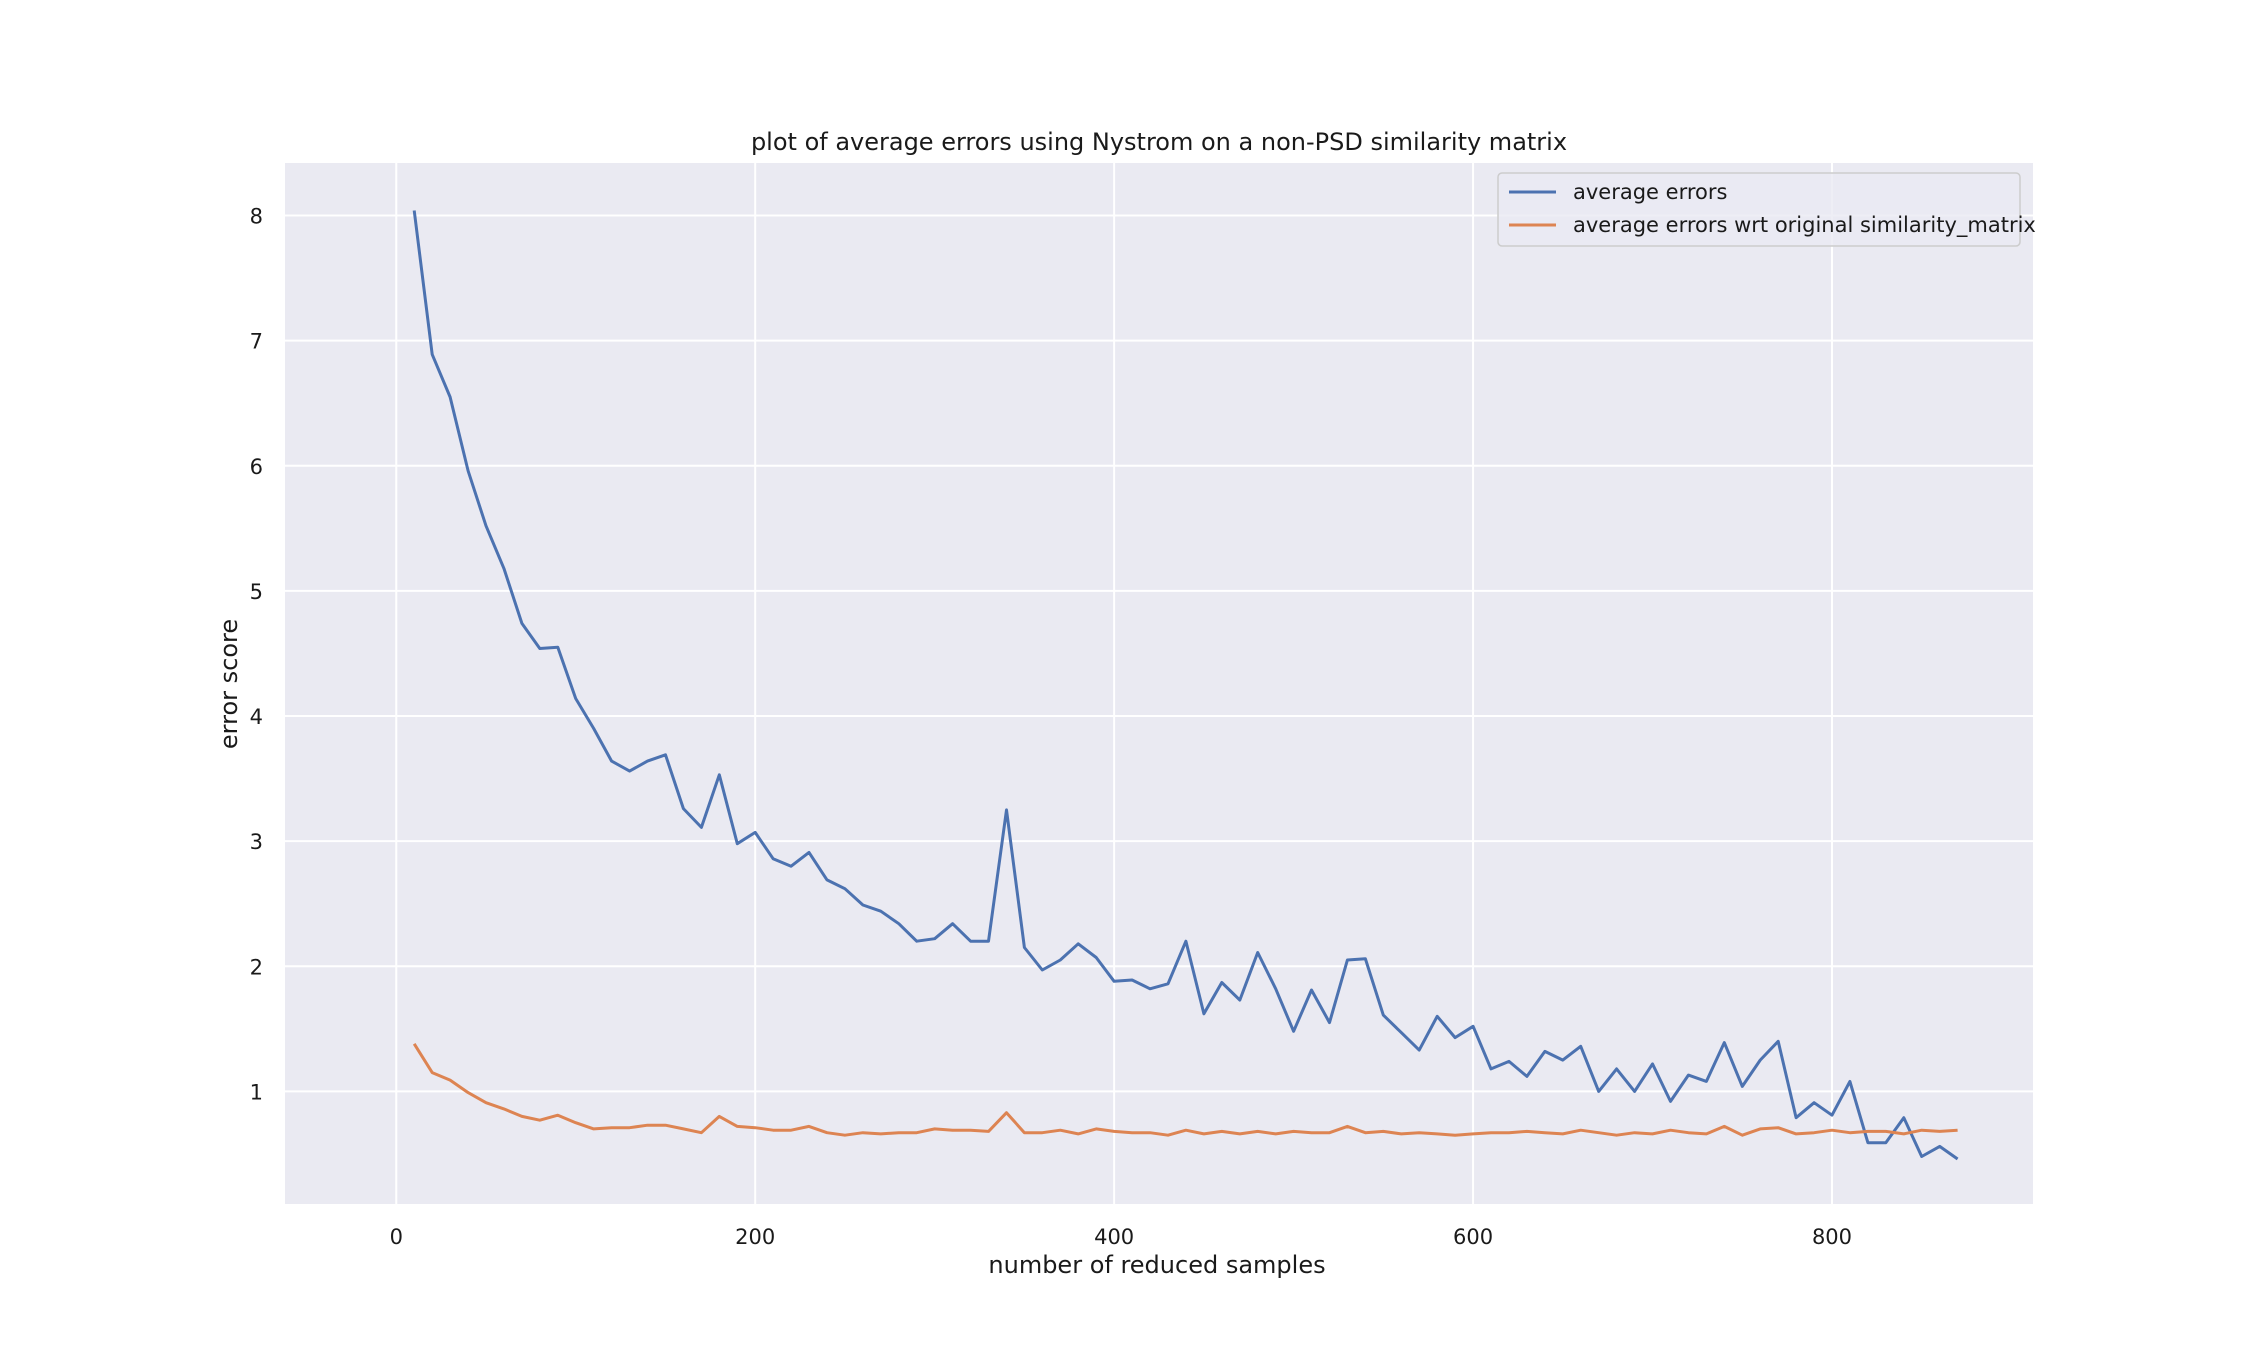 This screenshot has height=1350, width=2250. I want to click on y-tick-label: 3, so click(256, 842).